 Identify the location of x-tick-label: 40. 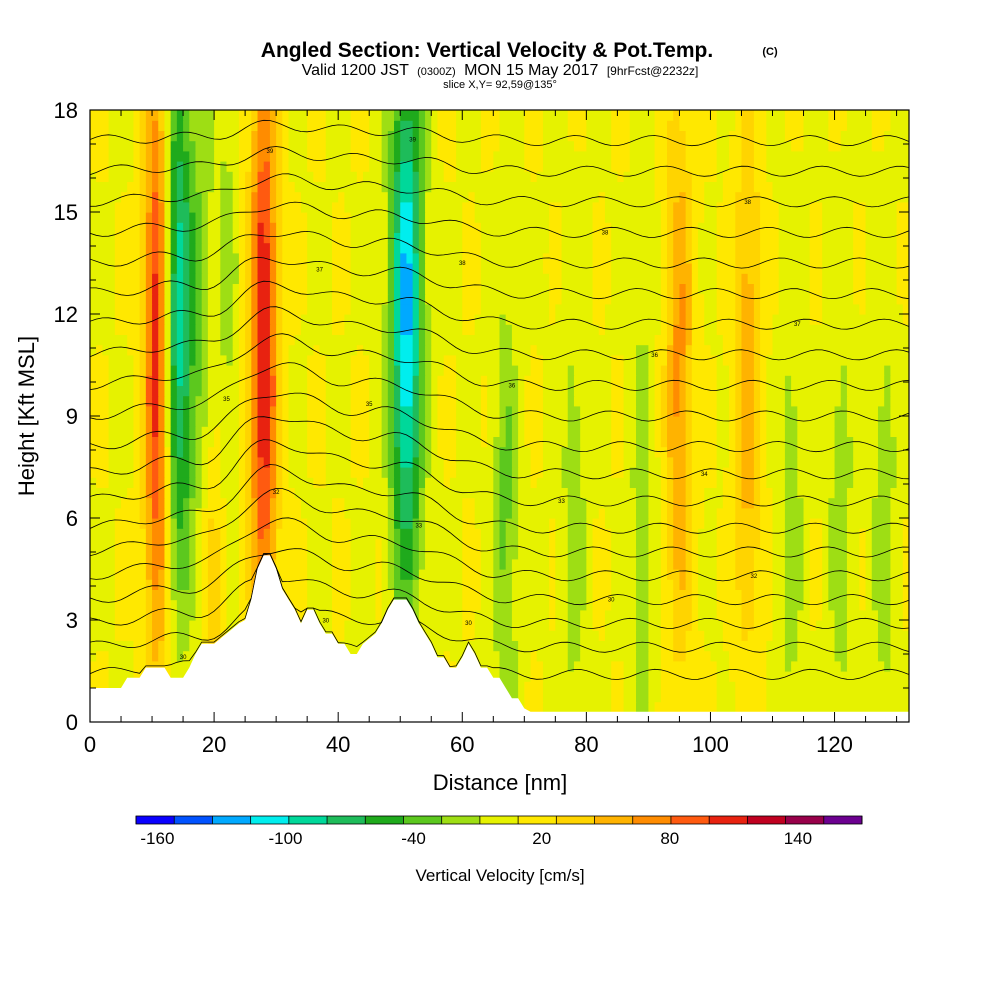
(338, 744).